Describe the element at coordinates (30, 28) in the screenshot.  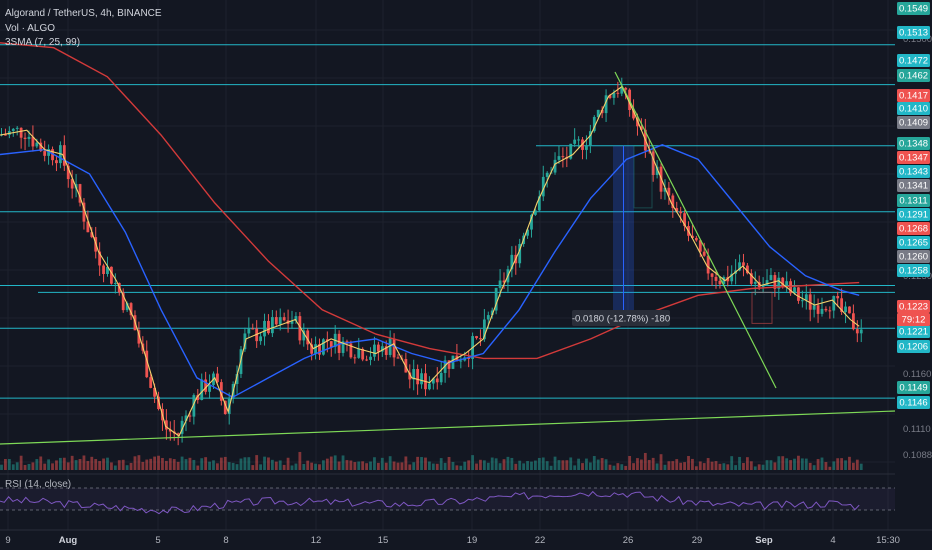
I see `volume-legend: Vol · ALGO` at that location.